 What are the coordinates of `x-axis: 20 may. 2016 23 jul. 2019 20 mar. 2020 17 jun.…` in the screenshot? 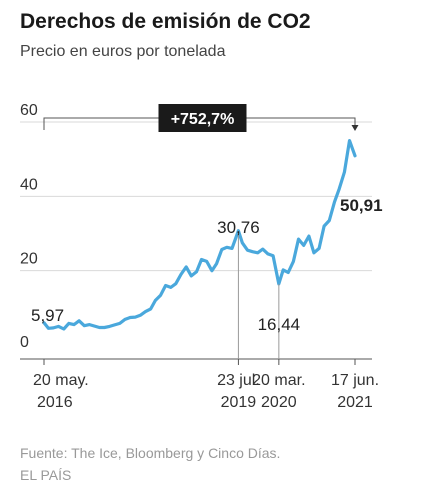 It's located at (199, 384).